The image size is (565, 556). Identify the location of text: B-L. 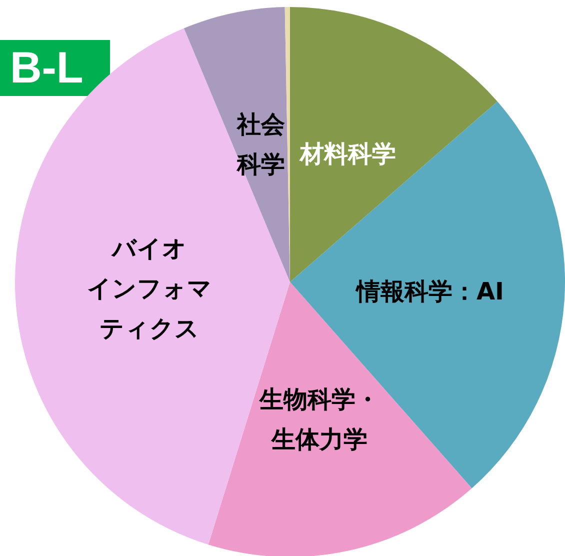
(47, 68).